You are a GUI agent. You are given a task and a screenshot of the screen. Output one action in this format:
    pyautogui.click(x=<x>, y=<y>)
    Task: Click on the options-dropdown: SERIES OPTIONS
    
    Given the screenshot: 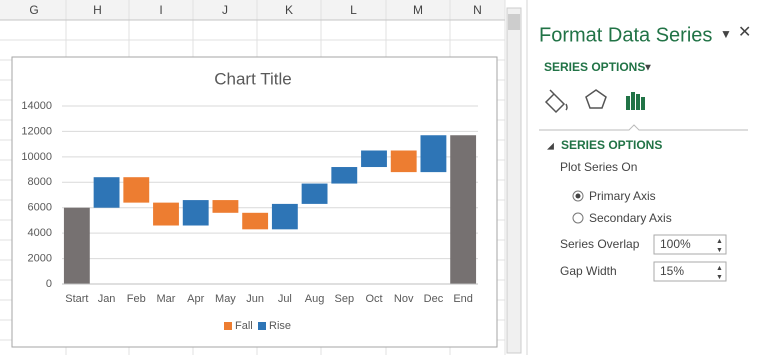 What is the action you would take?
    pyautogui.click(x=594, y=67)
    